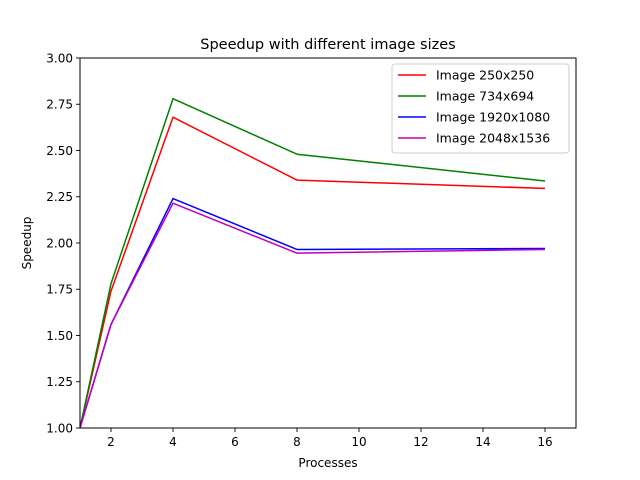  What do you see at coordinates (27, 243) in the screenshot?
I see `y-axis-label: Speedup` at bounding box center [27, 243].